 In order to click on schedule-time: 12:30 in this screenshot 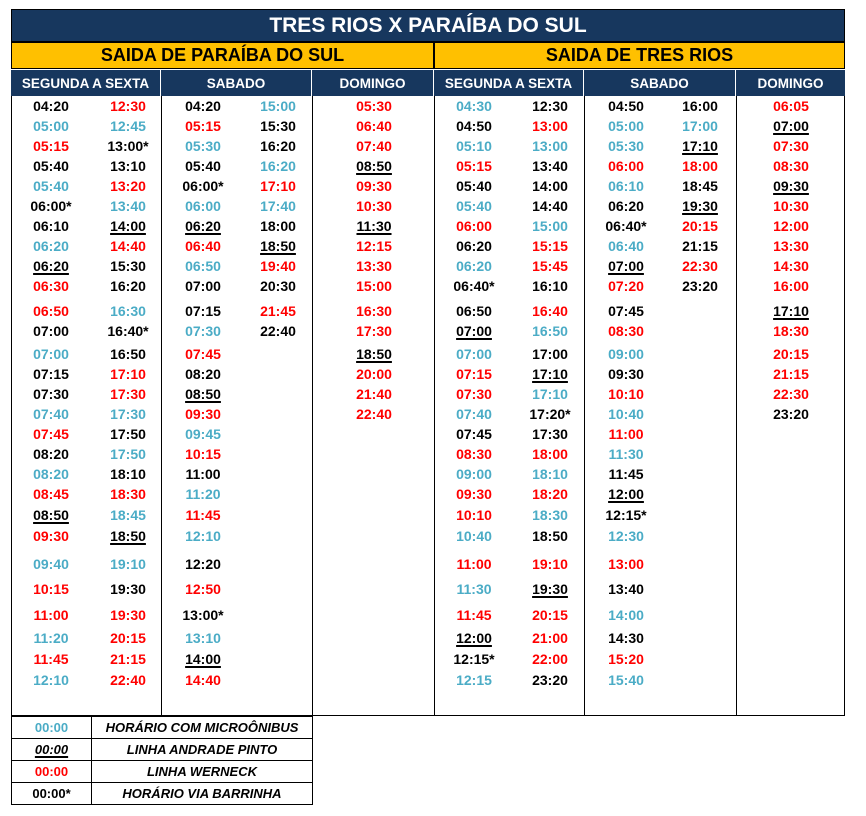, I will do `click(128, 106)`.